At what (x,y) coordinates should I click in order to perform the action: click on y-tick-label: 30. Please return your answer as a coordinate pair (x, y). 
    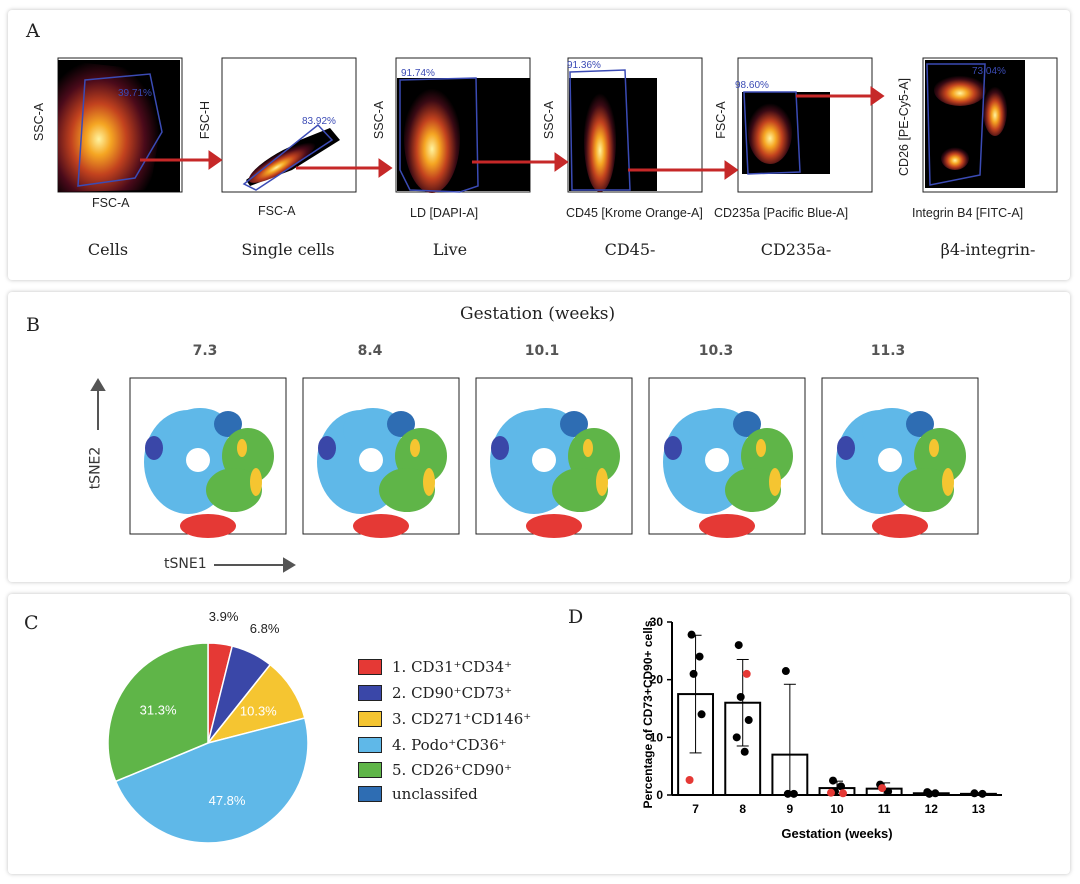
    Looking at the image, I should click on (657, 622).